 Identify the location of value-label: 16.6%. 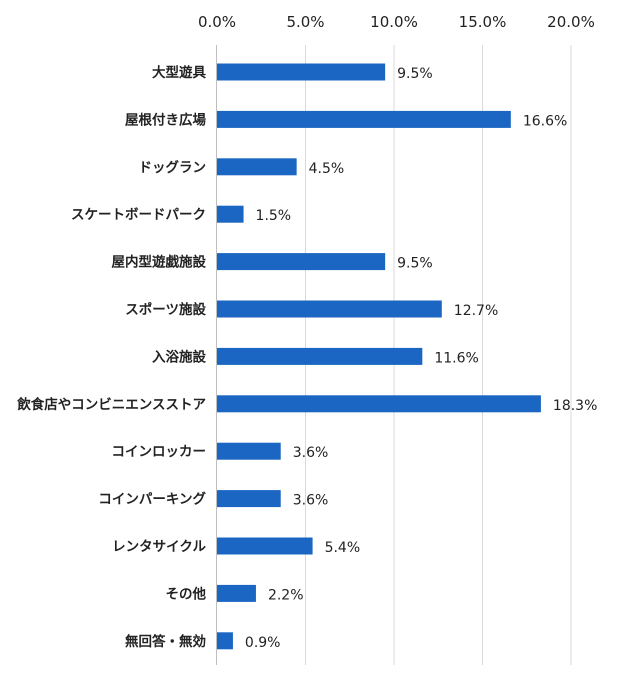
(545, 121).